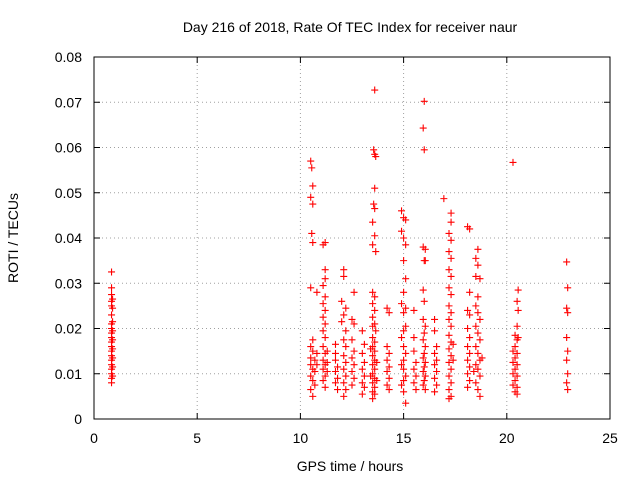 The image size is (640, 480). I want to click on y-tick-label: 0.07, so click(68, 102).